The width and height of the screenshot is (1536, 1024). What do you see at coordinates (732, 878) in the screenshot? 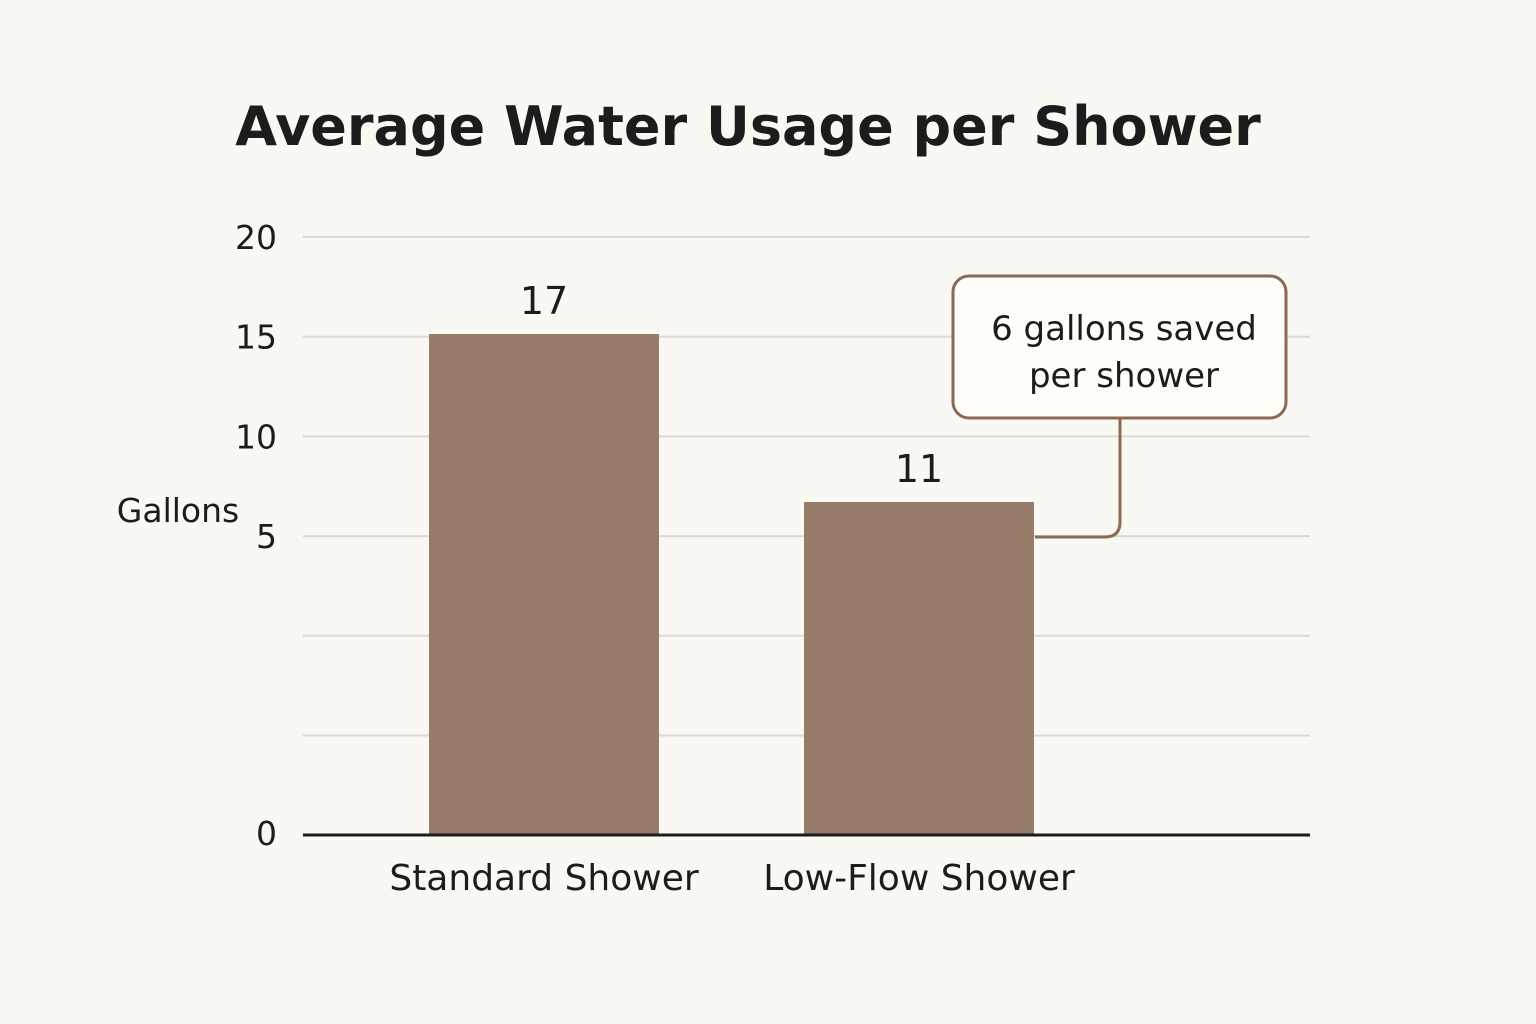
I see `x-axis-categories: Standard Shower Low-Flow Shower` at bounding box center [732, 878].